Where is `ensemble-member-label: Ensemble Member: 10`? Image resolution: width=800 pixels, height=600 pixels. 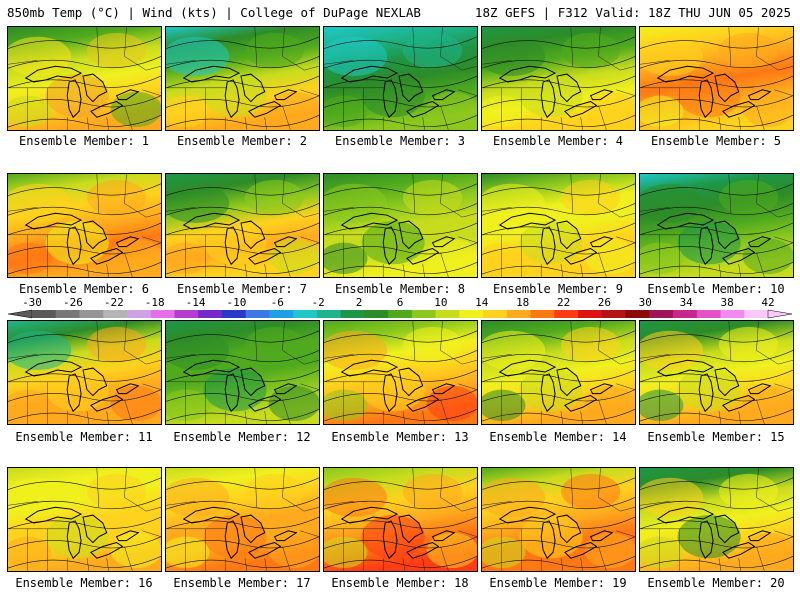
ensemble-member-label: Ensemble Member: 10 is located at coordinates (716, 289).